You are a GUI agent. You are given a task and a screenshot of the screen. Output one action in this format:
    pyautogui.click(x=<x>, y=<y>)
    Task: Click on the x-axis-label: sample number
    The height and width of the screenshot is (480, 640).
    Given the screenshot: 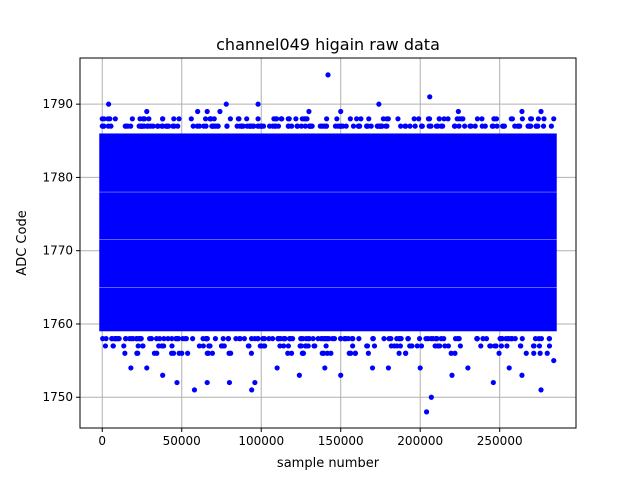 What is the action you would take?
    pyautogui.click(x=328, y=463)
    